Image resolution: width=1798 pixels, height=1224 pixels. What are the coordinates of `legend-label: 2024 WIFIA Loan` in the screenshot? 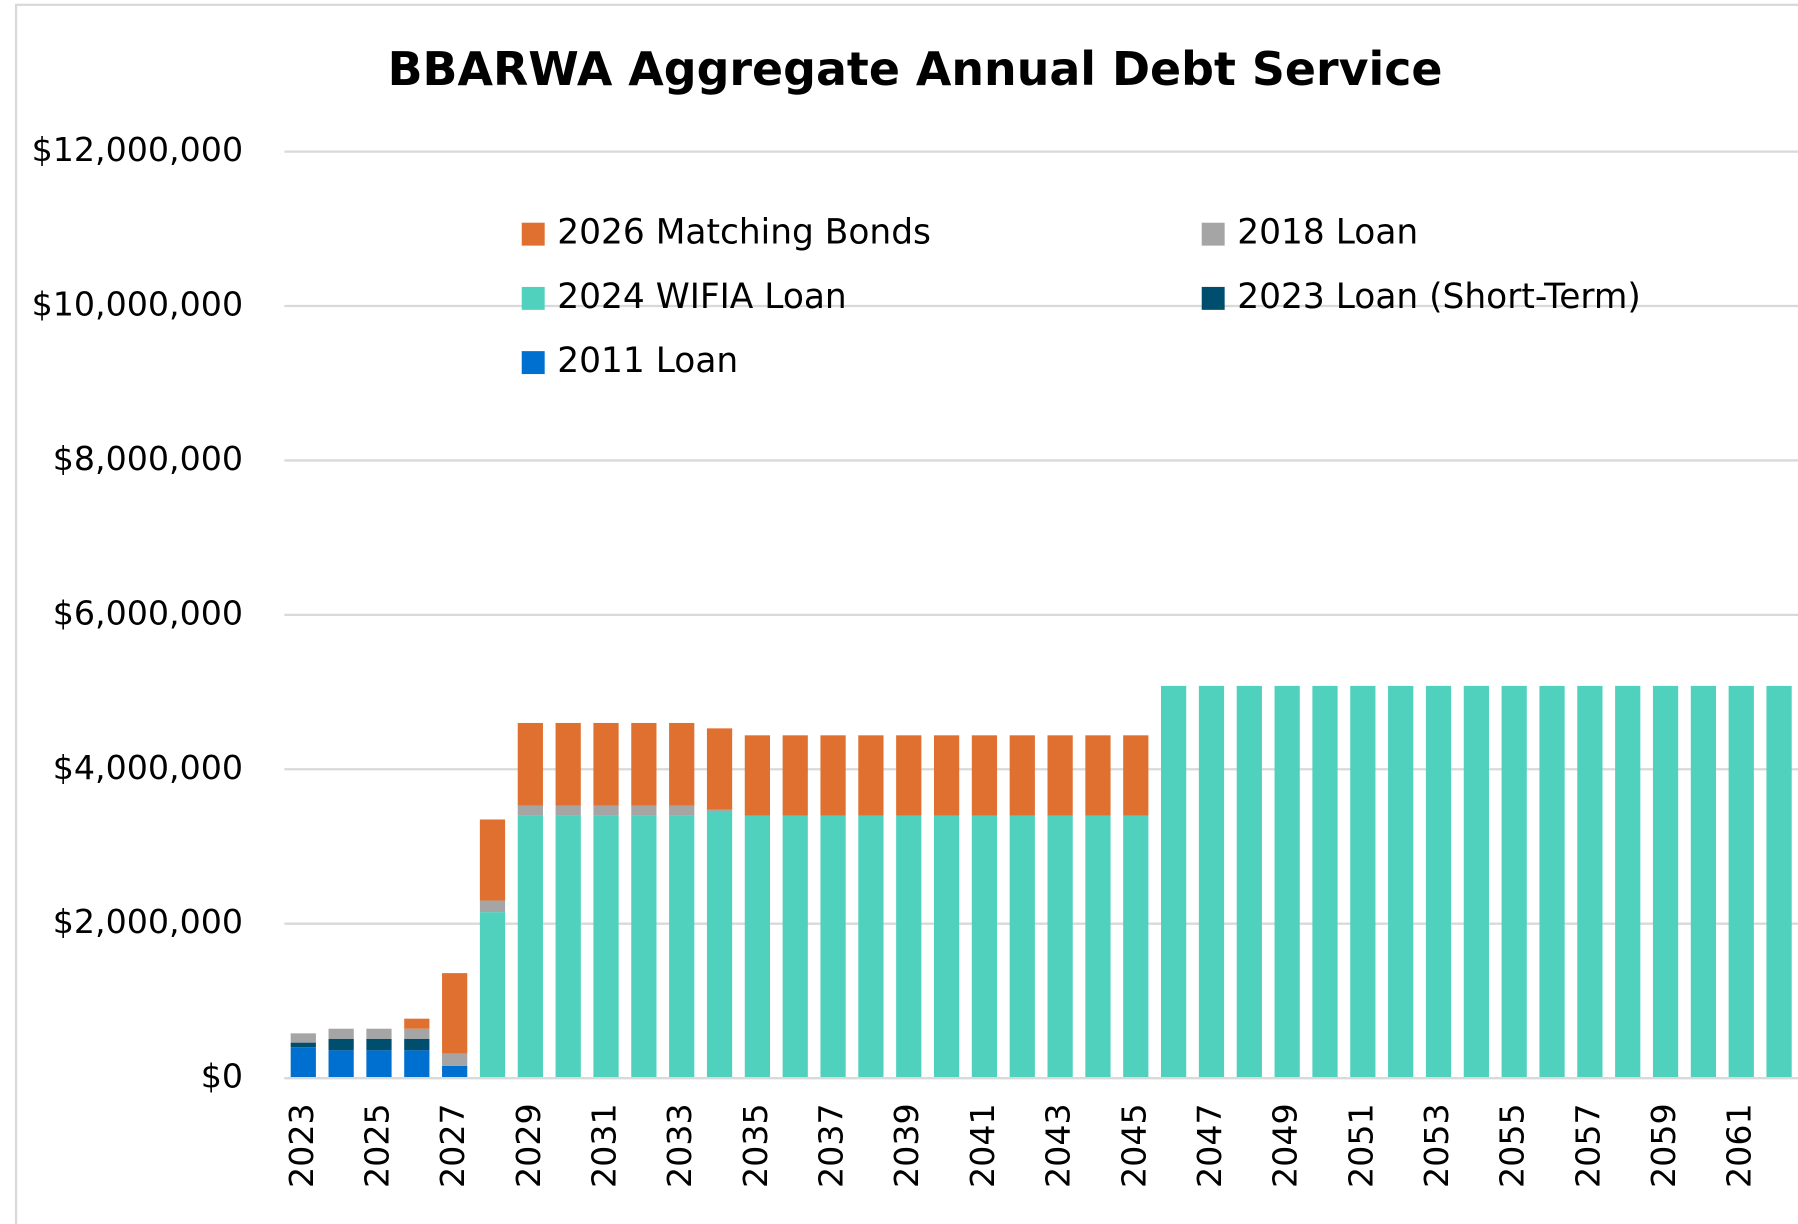 It's located at (701, 297).